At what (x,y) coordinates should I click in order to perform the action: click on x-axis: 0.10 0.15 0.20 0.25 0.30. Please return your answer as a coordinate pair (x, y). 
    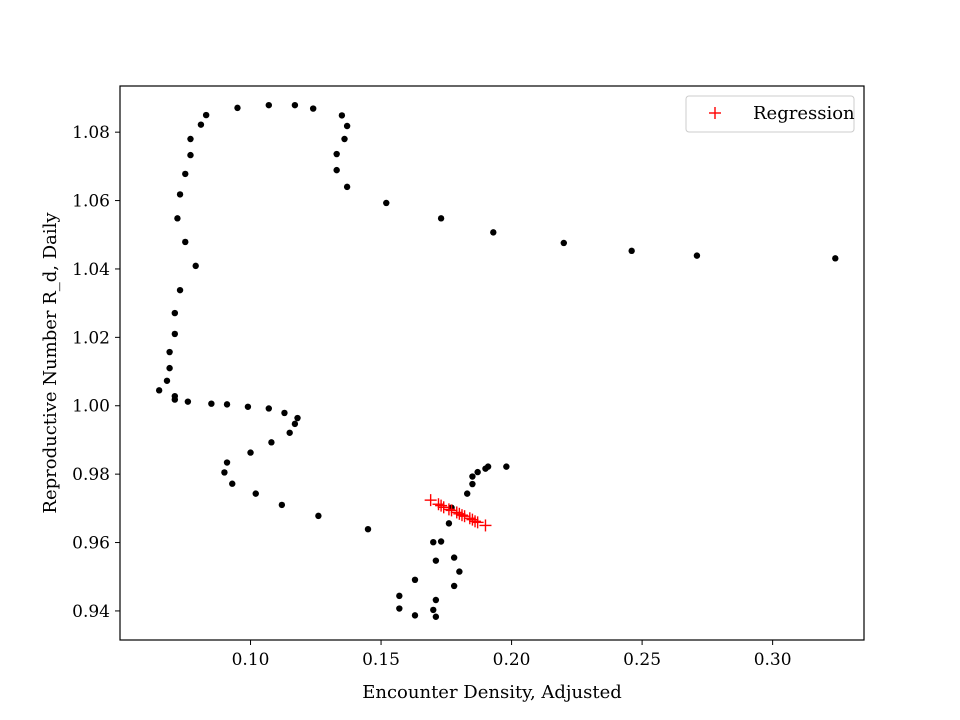
    Looking at the image, I should click on (512, 655).